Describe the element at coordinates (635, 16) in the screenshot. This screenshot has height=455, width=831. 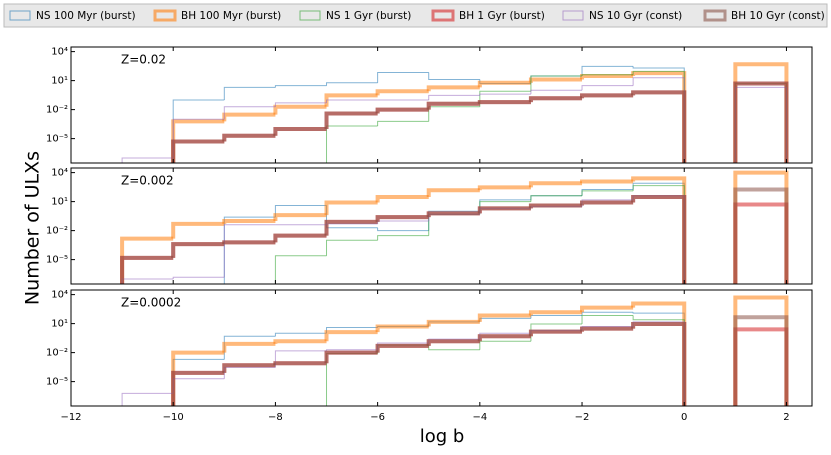
I see `legend-label: NS 10 Gyr (const)` at that location.